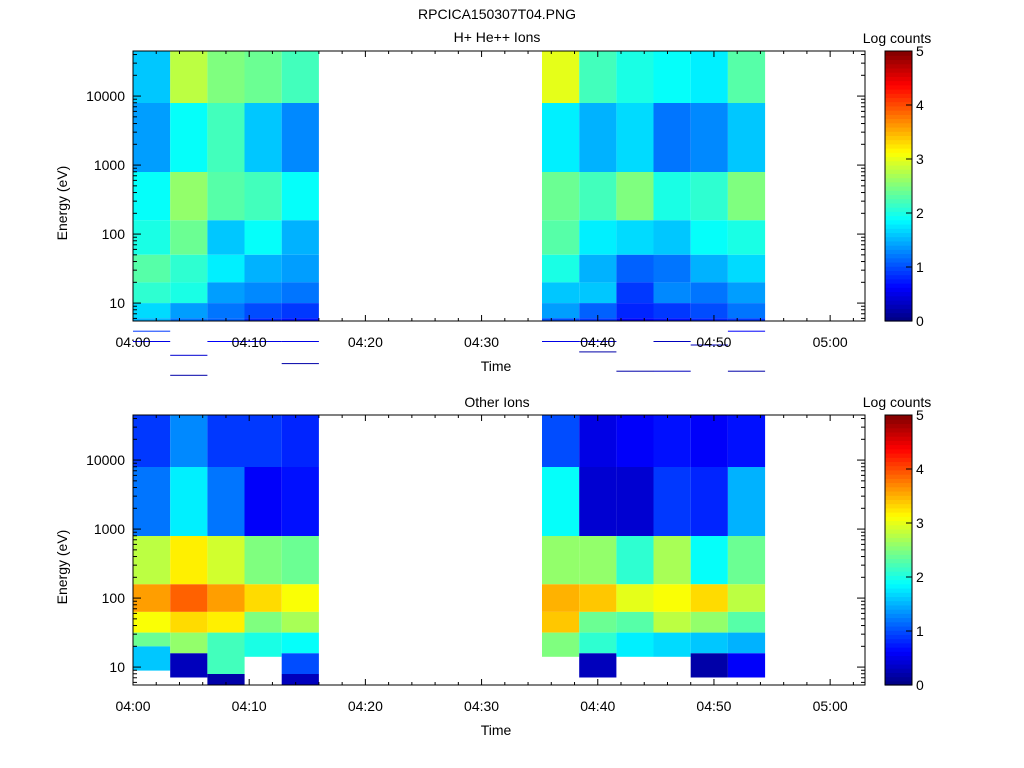 This screenshot has height=768, width=1024. I want to click on y-tick-label: 10000, so click(105, 96).